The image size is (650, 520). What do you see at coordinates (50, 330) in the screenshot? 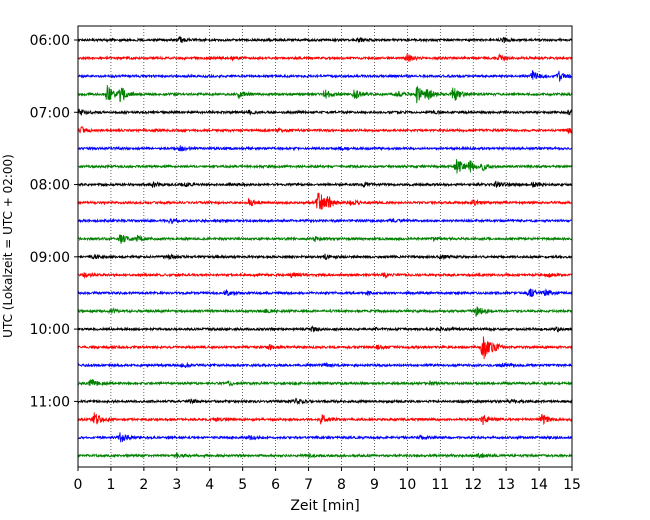
I see `y-tick-label: 10:00` at bounding box center [50, 330].